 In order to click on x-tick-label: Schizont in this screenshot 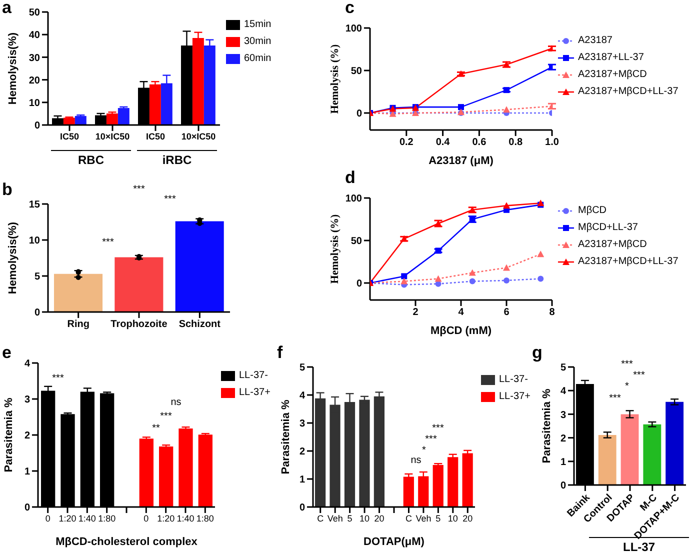, I will do `click(200, 324)`.